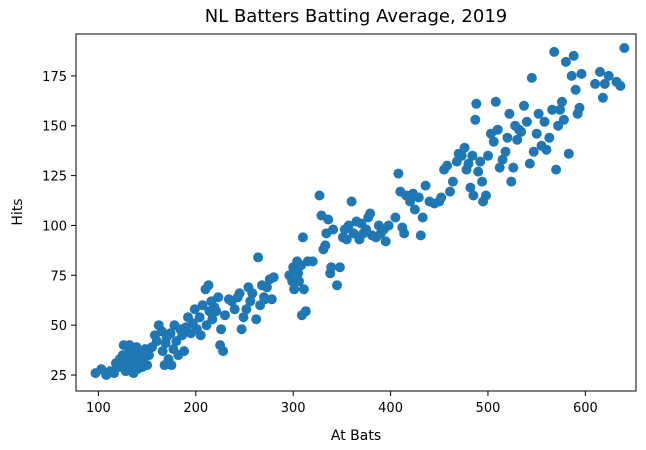 The width and height of the screenshot is (646, 450). I want to click on y-tick-label: 75, so click(58, 276).